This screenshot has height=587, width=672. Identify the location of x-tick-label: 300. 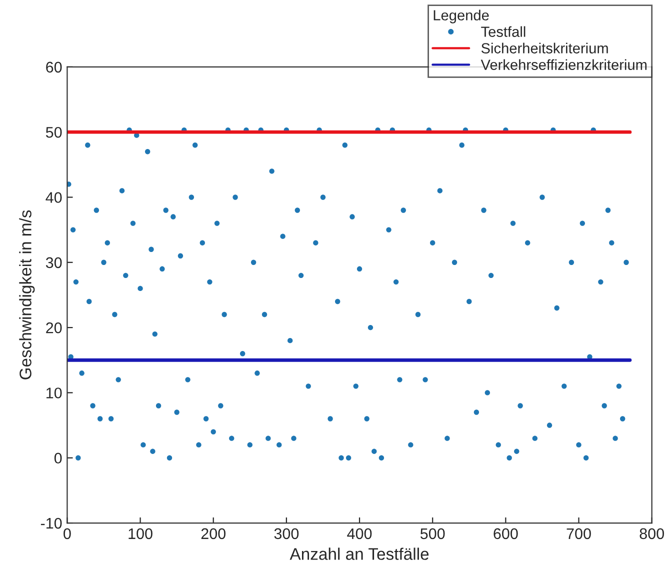
(286, 534).